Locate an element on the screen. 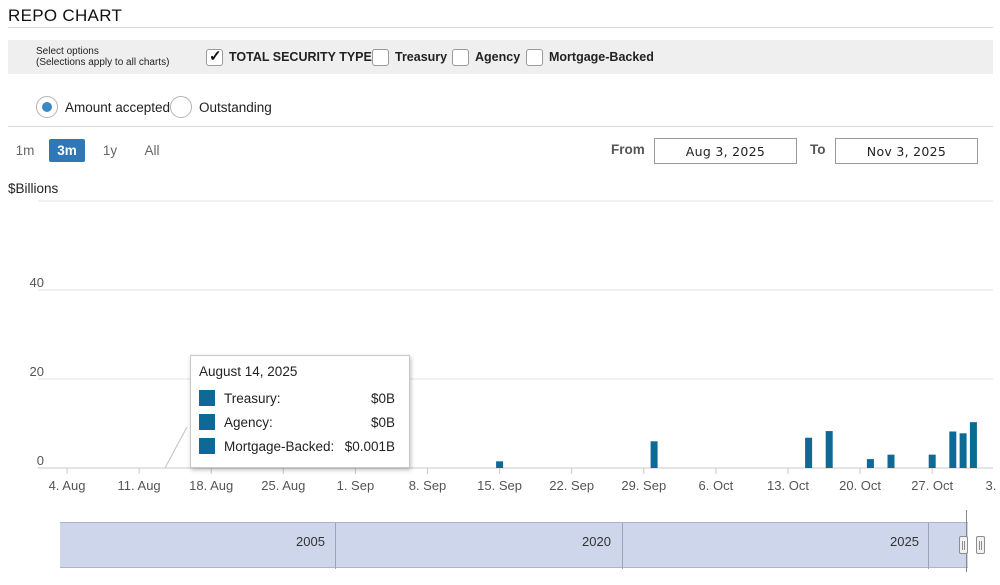 This screenshot has width=1000, height=585. navigator-label-2005: 2005 is located at coordinates (310, 541).